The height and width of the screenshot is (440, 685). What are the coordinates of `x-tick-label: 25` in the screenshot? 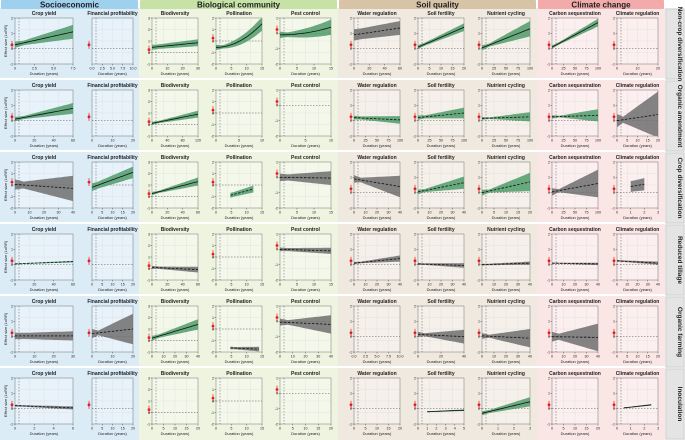 It's located at (430, 141).